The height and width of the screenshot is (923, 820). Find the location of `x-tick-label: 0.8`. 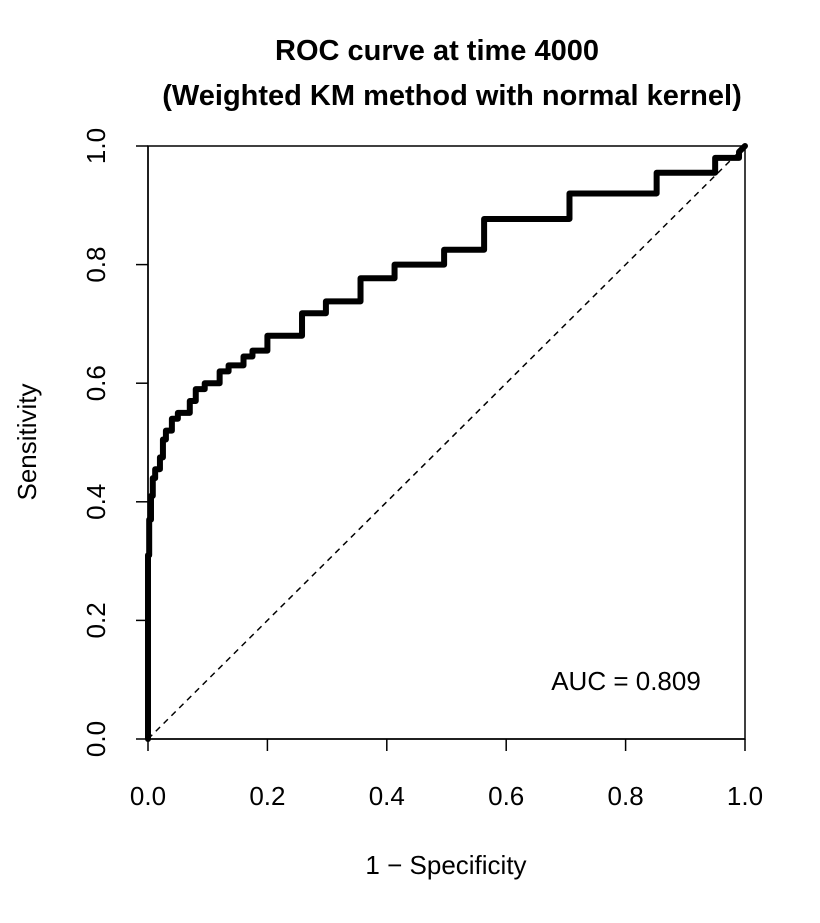

x-tick-label: 0.8 is located at coordinates (626, 796).